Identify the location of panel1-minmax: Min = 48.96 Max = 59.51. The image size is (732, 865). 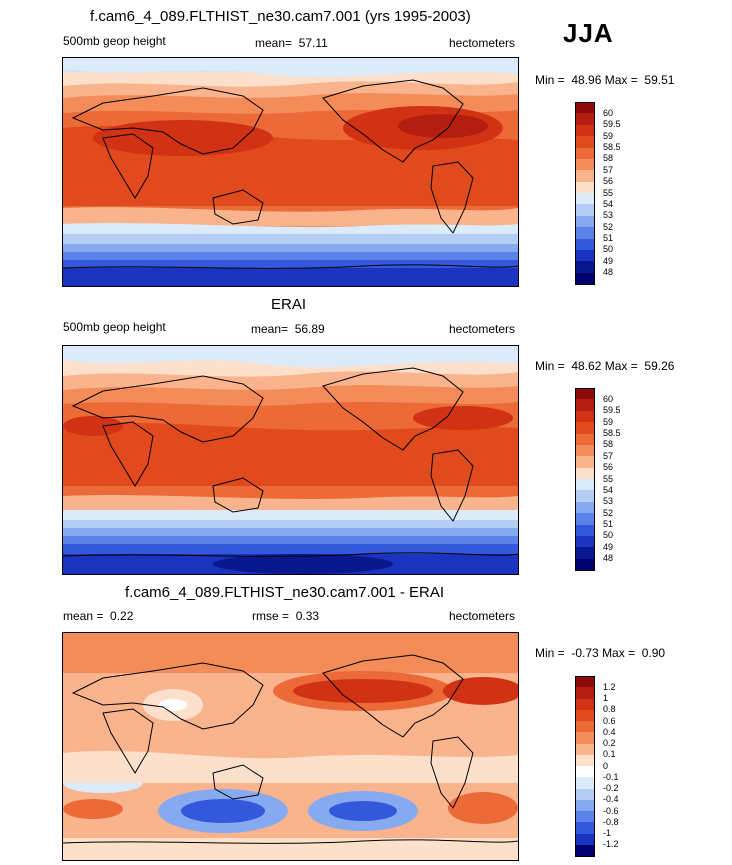
(605, 80).